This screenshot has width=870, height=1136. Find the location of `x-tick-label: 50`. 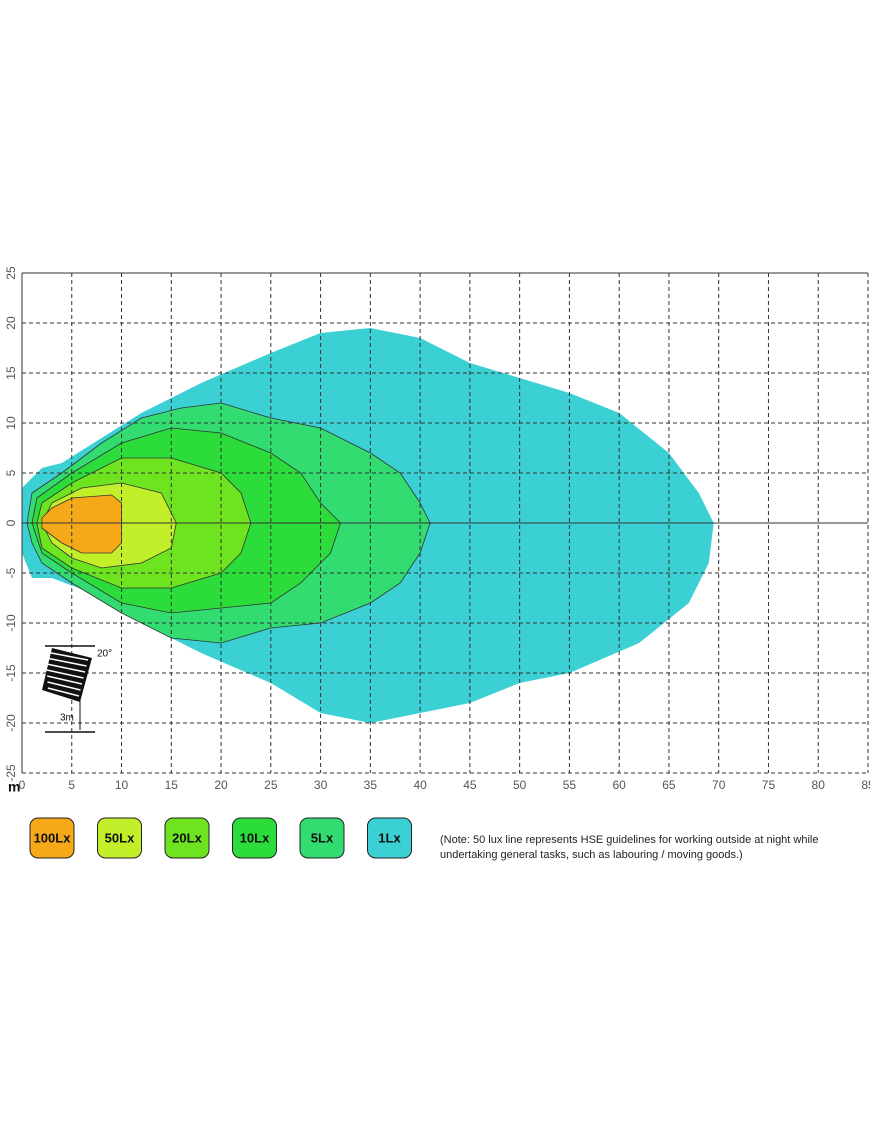

x-tick-label: 50 is located at coordinates (520, 785).